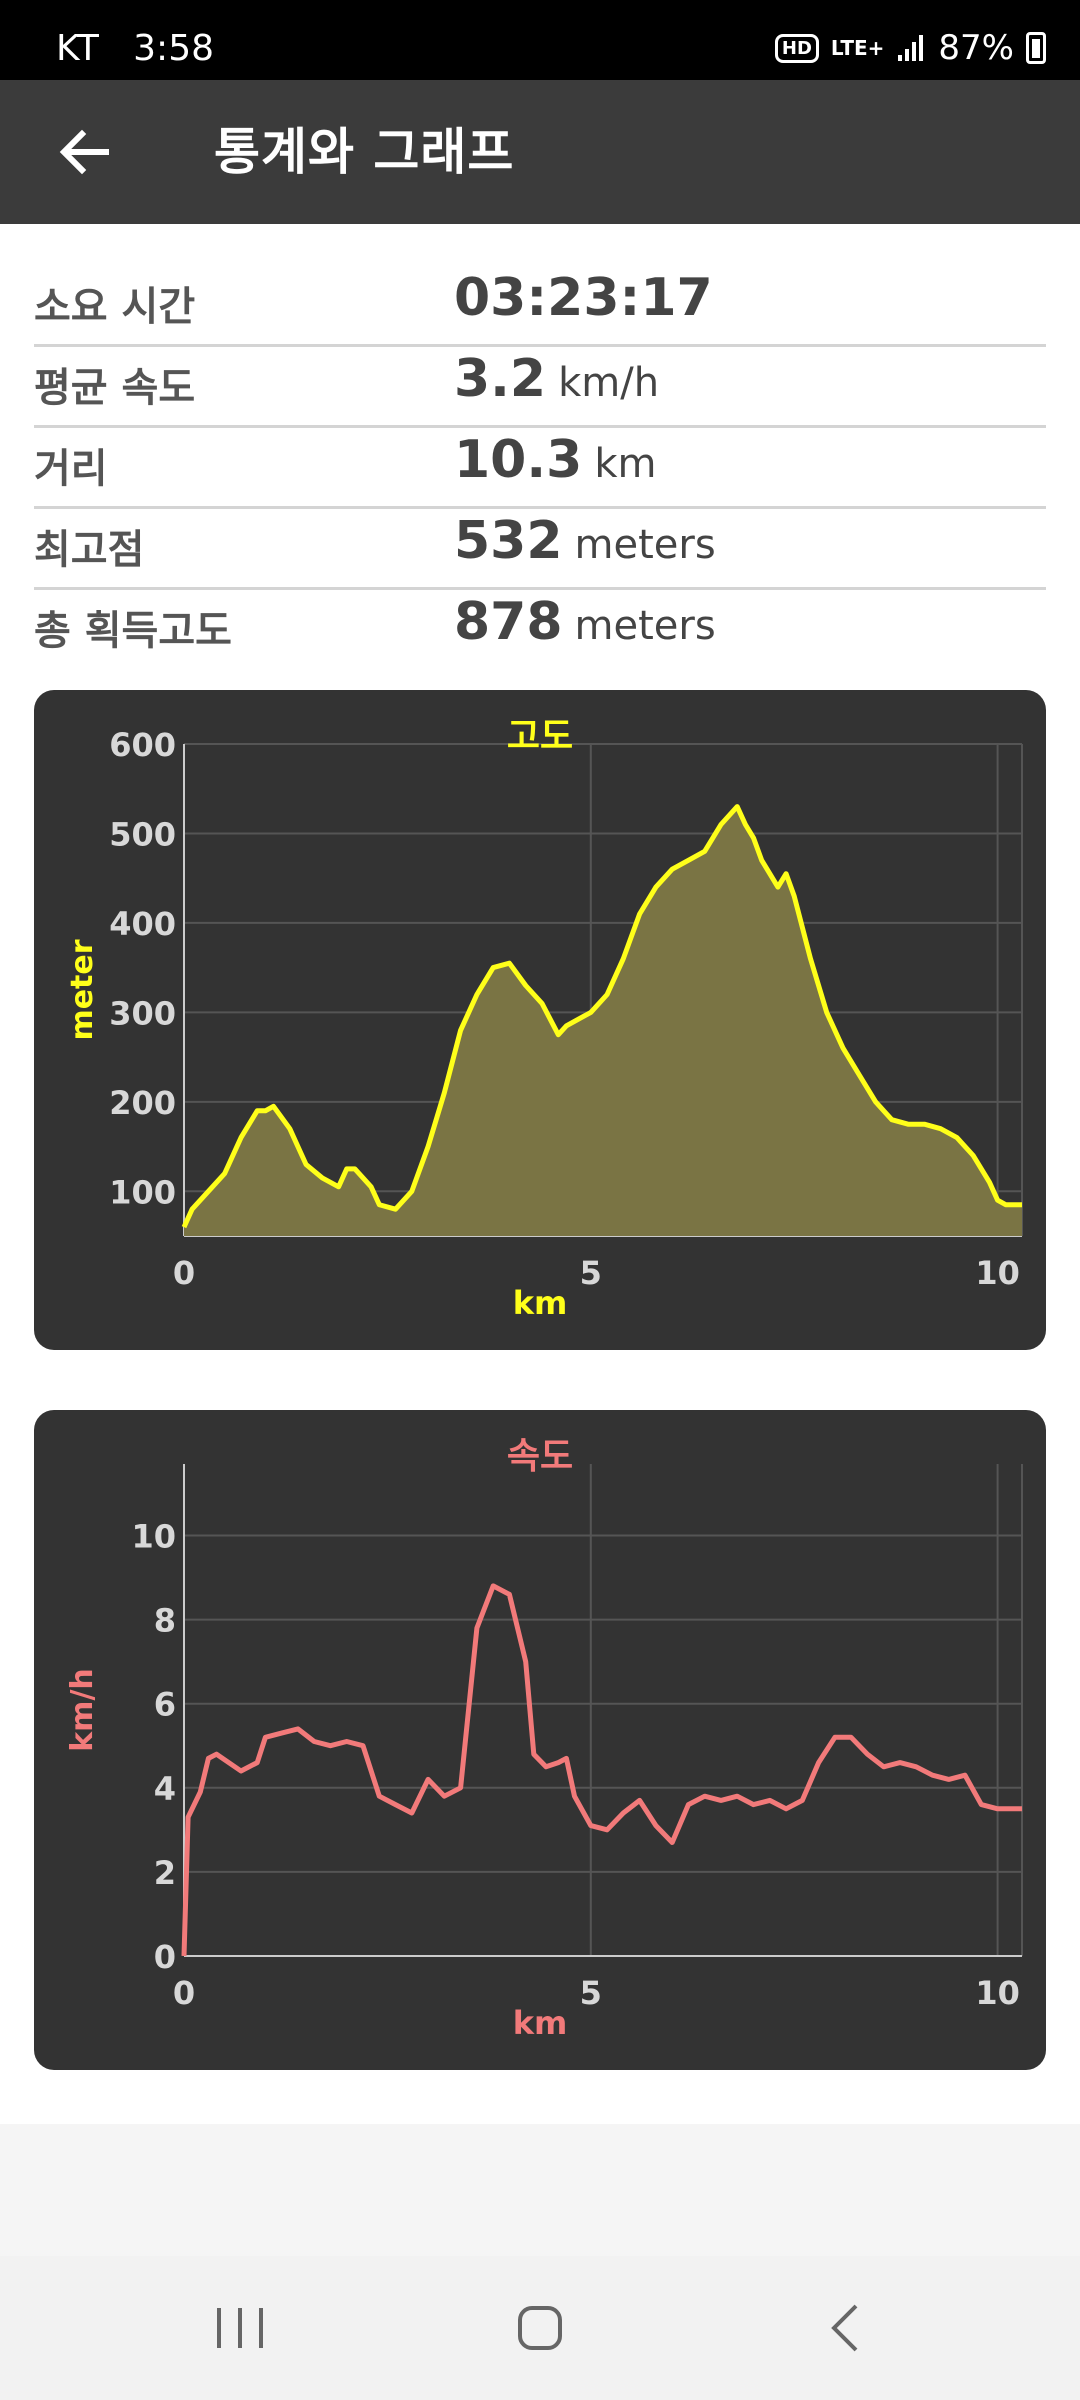 The height and width of the screenshot is (2400, 1080). Describe the element at coordinates (82, 1710) in the screenshot. I see `y-axis-label: km/h` at that location.